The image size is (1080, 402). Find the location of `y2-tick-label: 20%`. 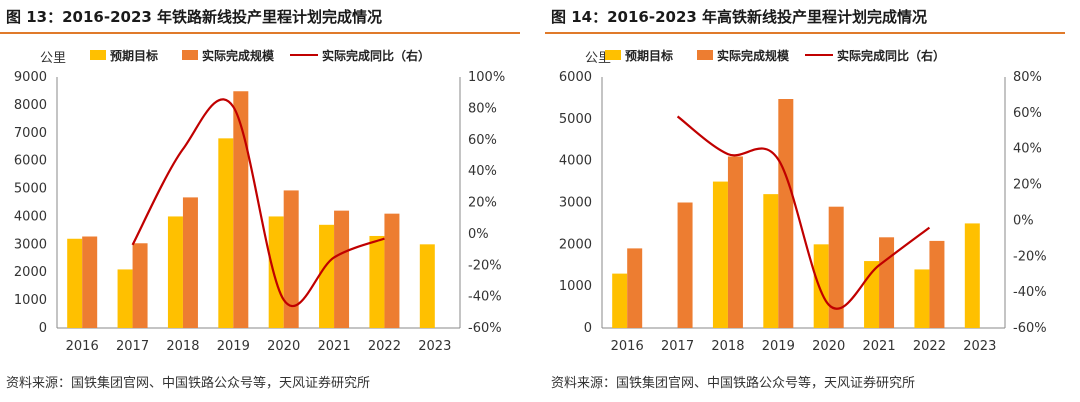

y2-tick-label: 20% is located at coordinates (1027, 185).